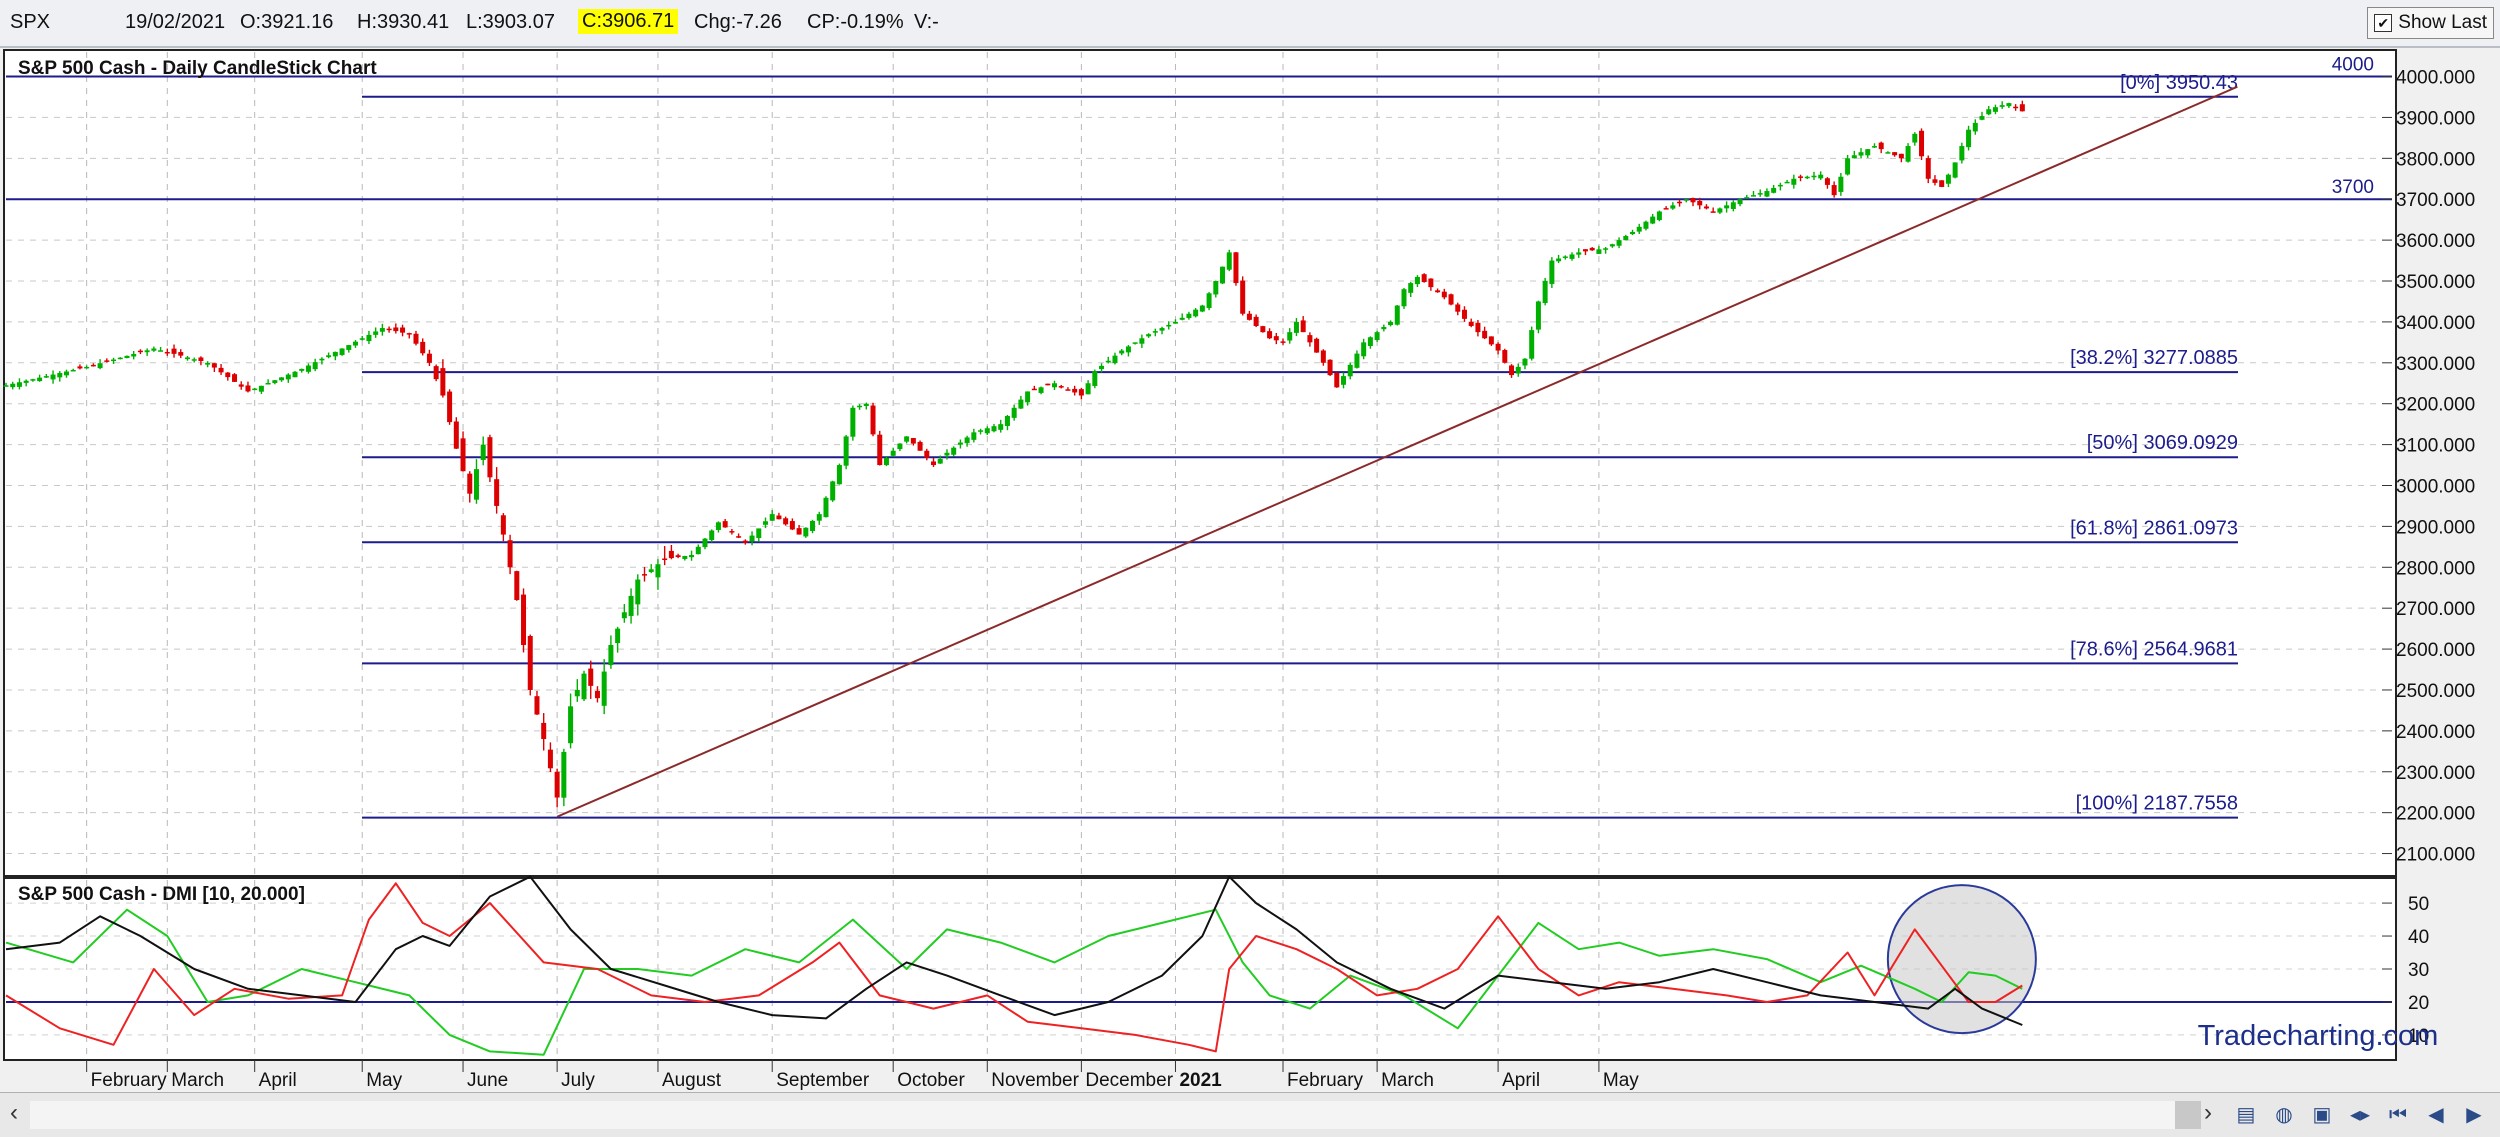  What do you see at coordinates (2322, 1115) in the screenshot?
I see `save-icon: ▣` at bounding box center [2322, 1115].